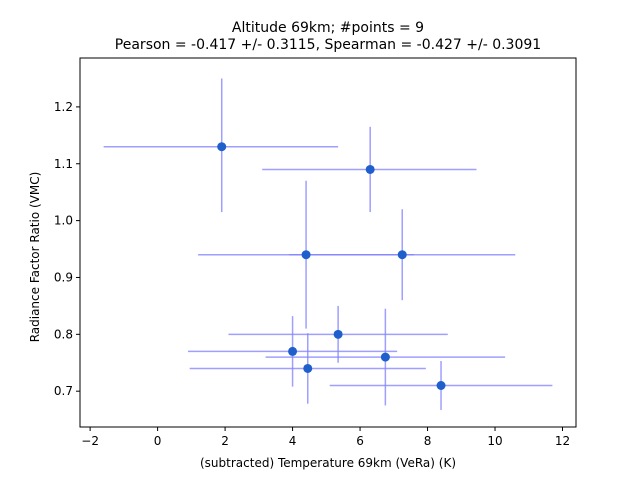 The height and width of the screenshot is (480, 640). What do you see at coordinates (67, 249) in the screenshot?
I see `y-axis-ticks: 0.7 0.8 0.9 1.0 1.1 1.2` at bounding box center [67, 249].